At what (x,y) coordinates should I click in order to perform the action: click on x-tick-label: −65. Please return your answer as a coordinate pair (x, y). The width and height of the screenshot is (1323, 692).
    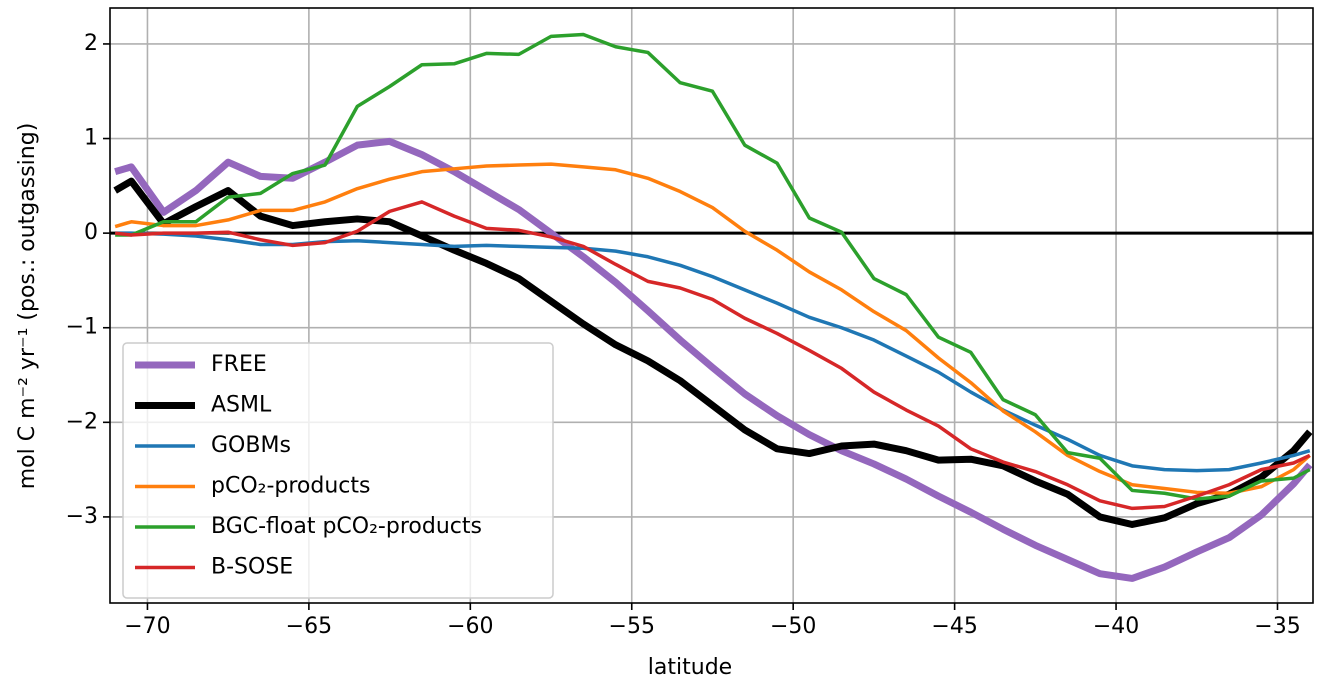
    Looking at the image, I should click on (309, 626).